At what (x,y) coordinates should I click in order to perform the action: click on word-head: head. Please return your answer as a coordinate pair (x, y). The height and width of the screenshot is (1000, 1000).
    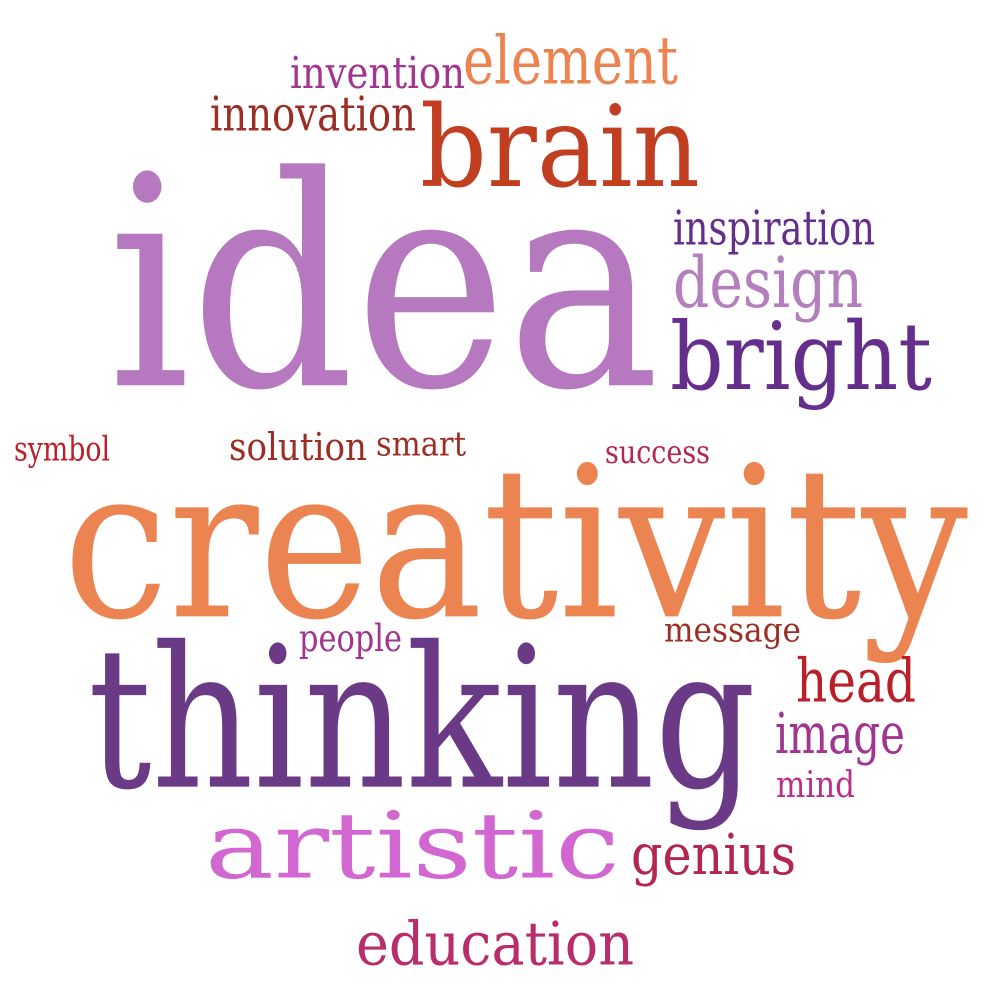
    Looking at the image, I should click on (856, 680).